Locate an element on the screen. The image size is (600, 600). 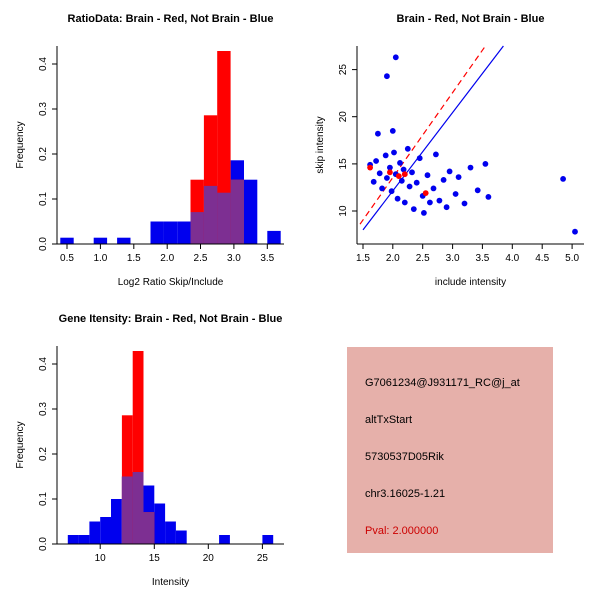
event-type-text: altTxStart is located at coordinates (389, 420).